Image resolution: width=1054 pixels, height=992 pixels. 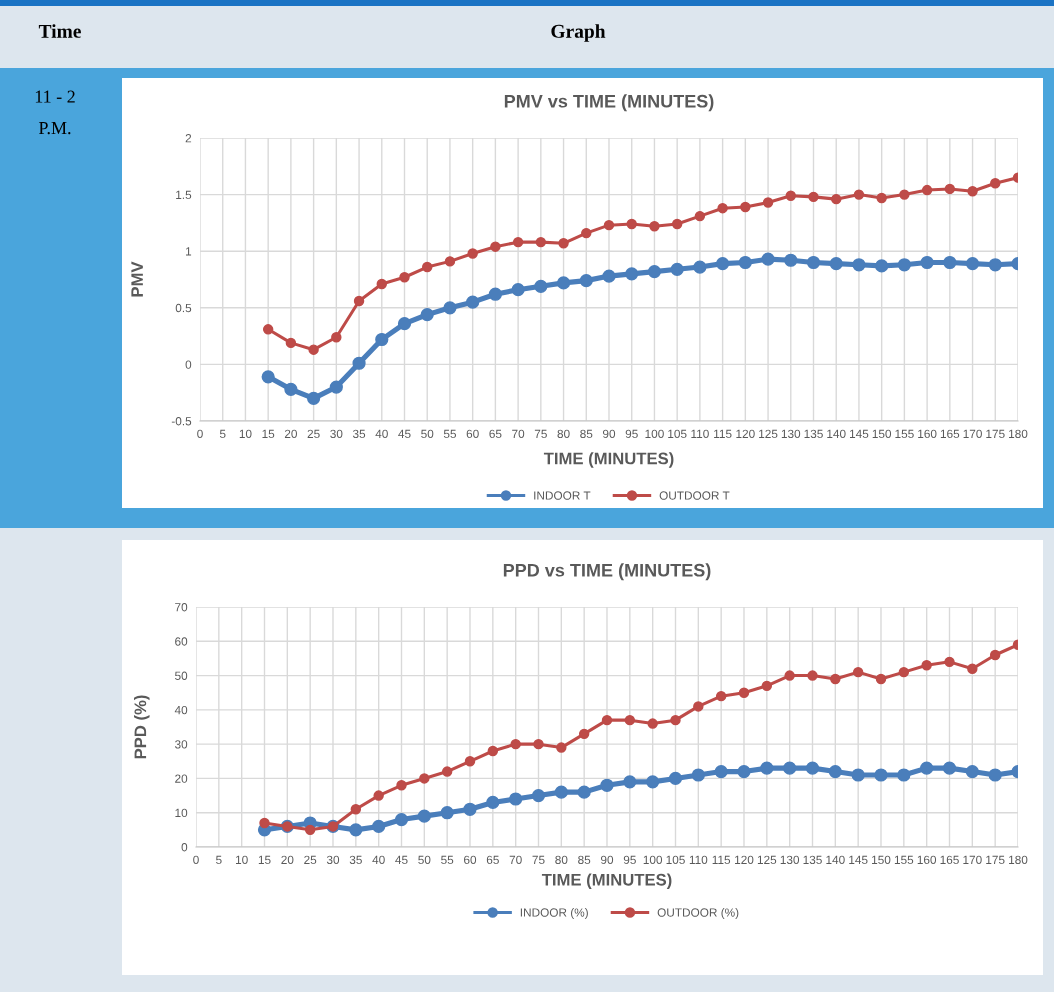 I want to click on y-tick-label: 2, so click(x=188, y=138).